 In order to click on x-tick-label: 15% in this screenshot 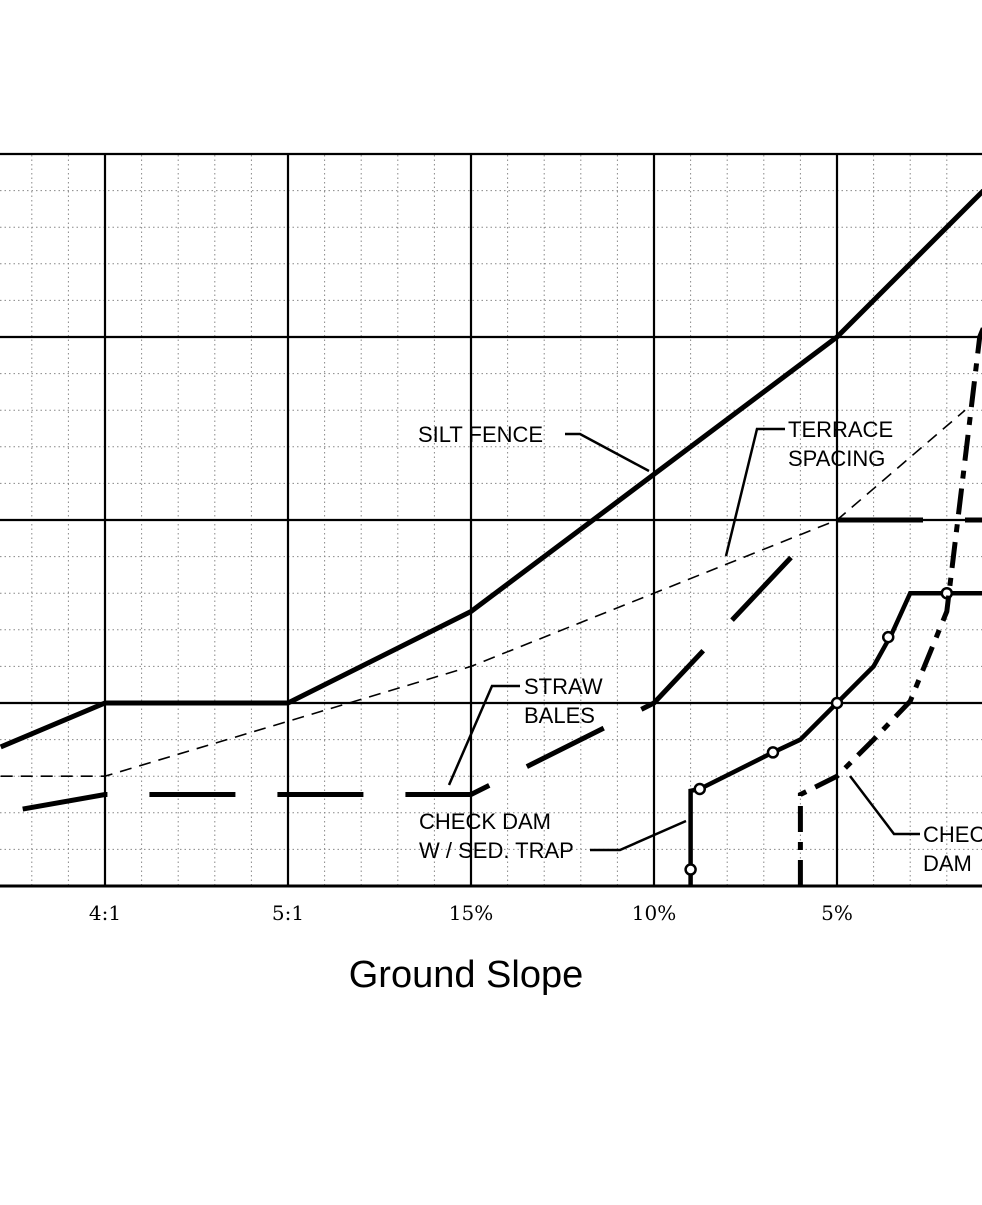, I will do `click(471, 913)`.